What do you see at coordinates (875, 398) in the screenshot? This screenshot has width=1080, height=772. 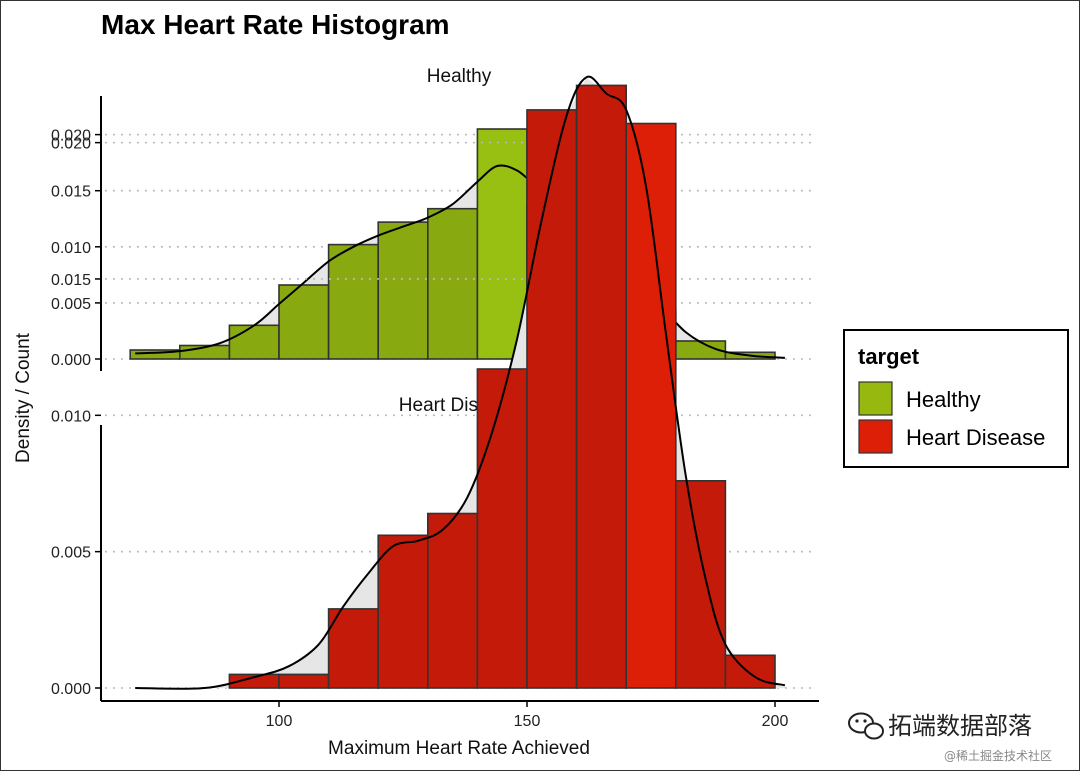 I see `legend-swatch-healthy` at bounding box center [875, 398].